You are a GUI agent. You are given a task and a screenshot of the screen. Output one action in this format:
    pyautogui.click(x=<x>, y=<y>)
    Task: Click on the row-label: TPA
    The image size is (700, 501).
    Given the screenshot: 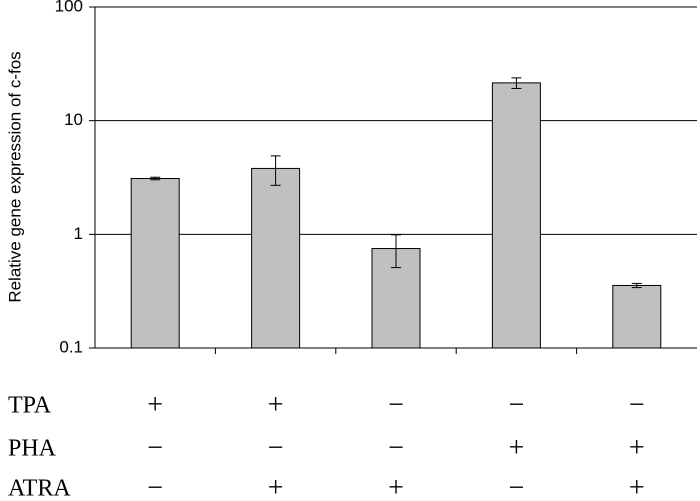 What is the action you would take?
    pyautogui.click(x=30, y=406)
    